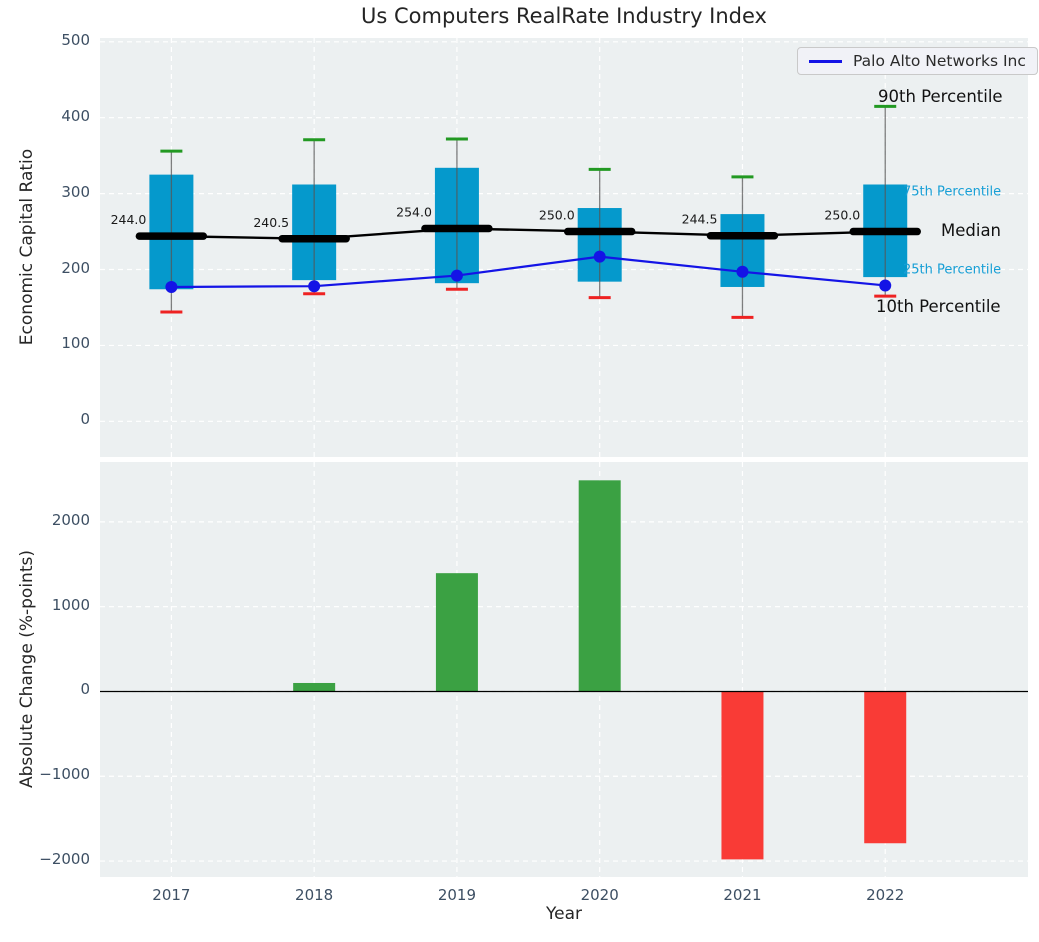 Image resolution: width=1039 pixels, height=942 pixels. I want to click on bottom-y-tick-label: −1000, so click(64, 774).